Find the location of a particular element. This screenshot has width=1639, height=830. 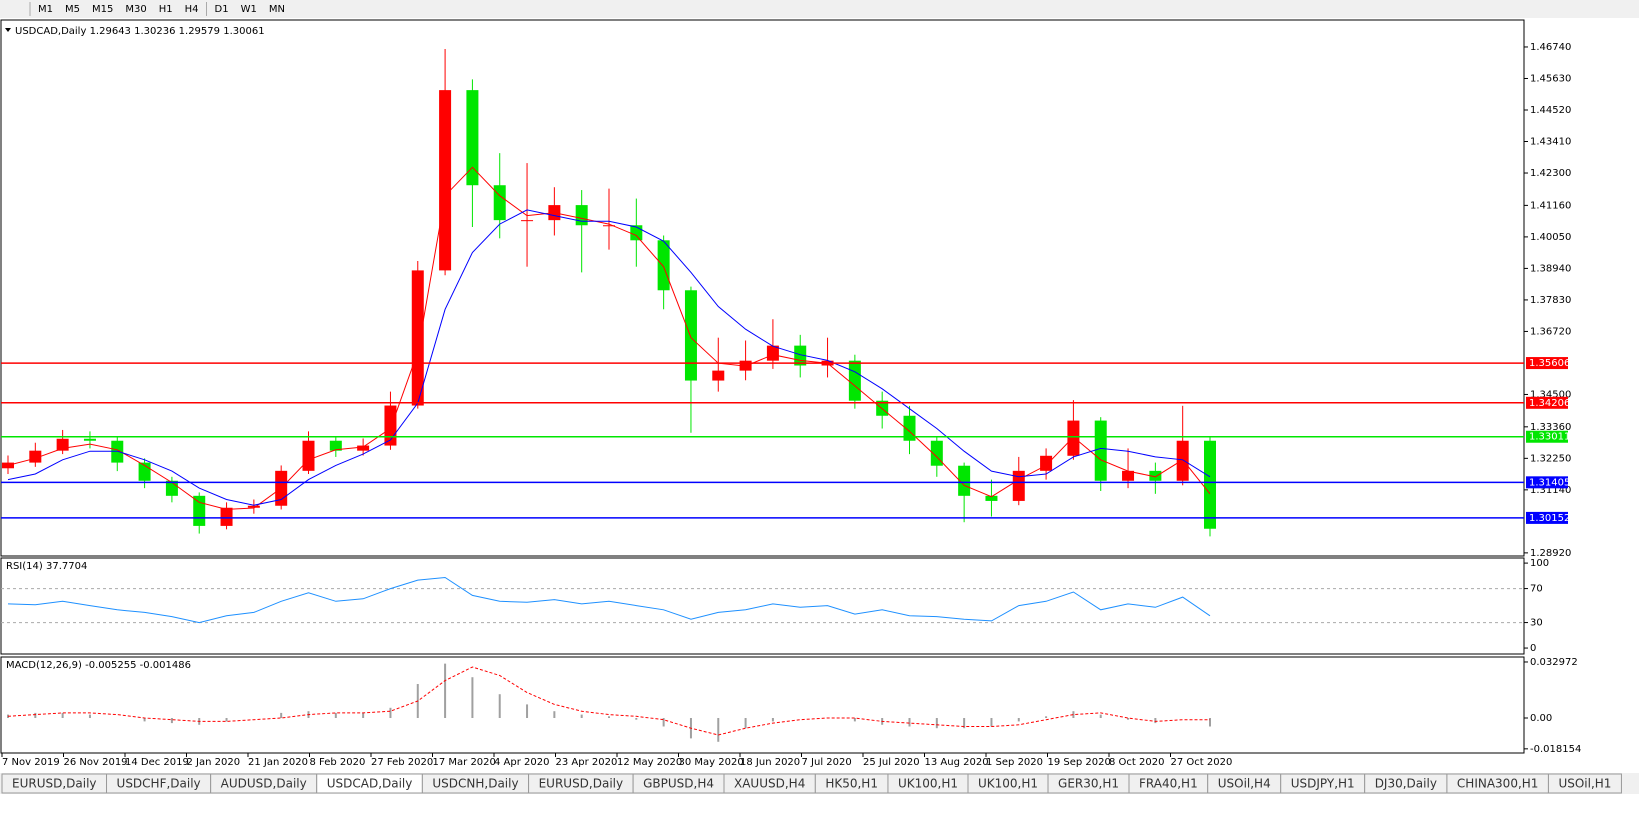

tab-label: CHINA300,H1 is located at coordinates (1498, 784).